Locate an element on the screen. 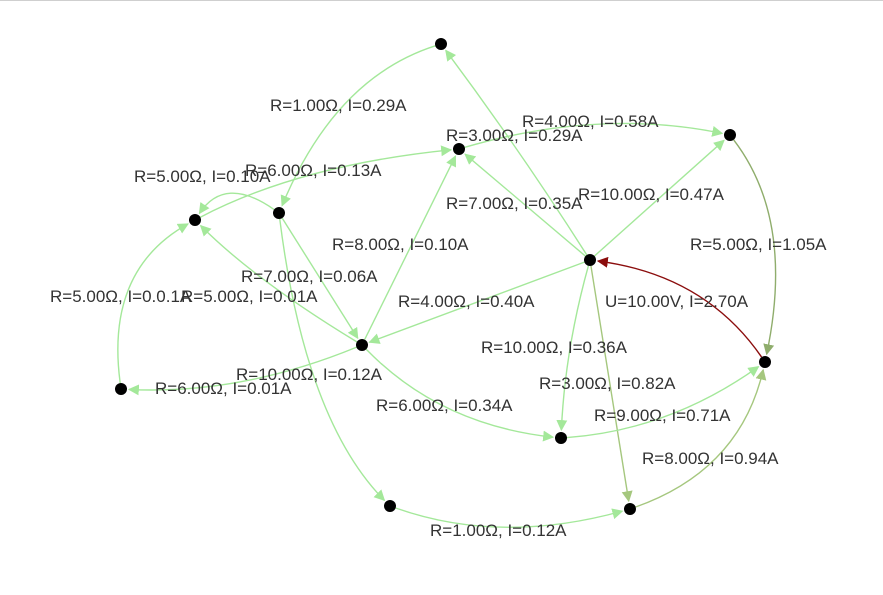 This screenshot has width=883, height=595. edge-label-n4-n11: R=10.00Ω, I=0.12A is located at coordinates (309, 374).